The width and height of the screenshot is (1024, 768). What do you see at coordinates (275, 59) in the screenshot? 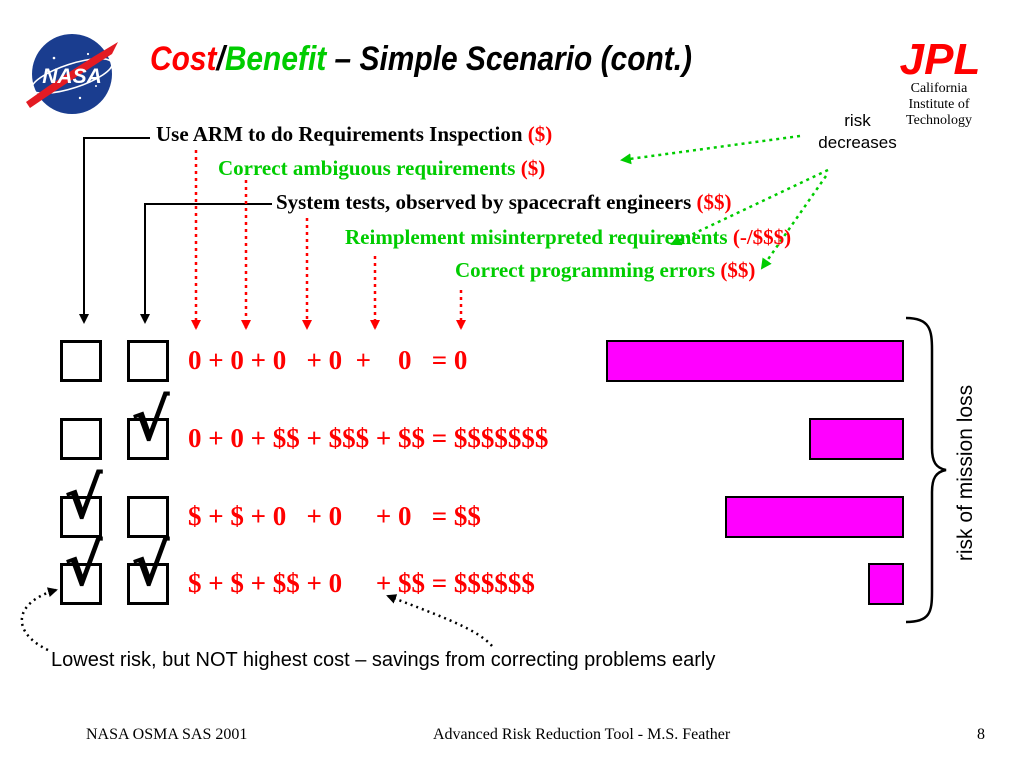
I see `title-benefit: Benefit` at bounding box center [275, 59].